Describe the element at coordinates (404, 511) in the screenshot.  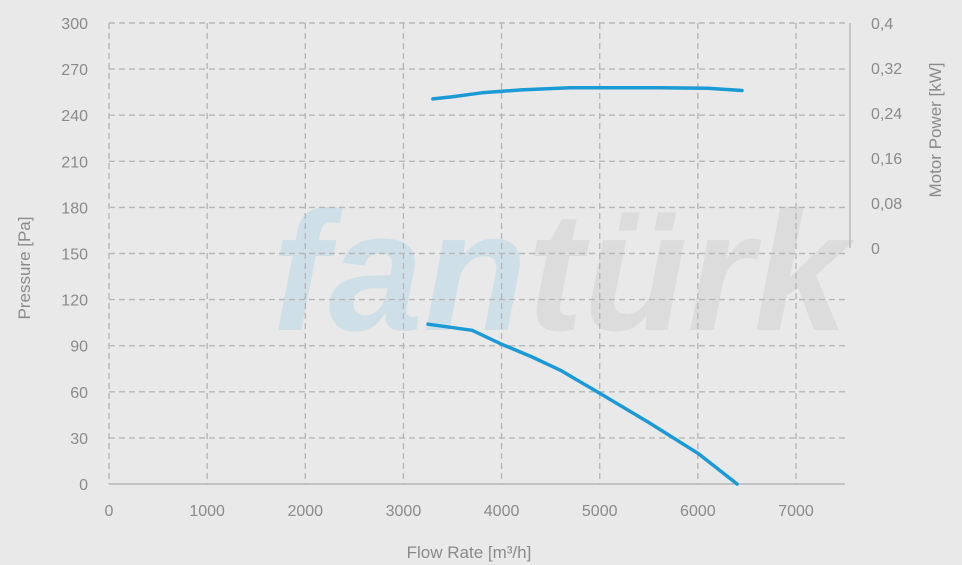
I see `x-tick-label: 3000` at that location.